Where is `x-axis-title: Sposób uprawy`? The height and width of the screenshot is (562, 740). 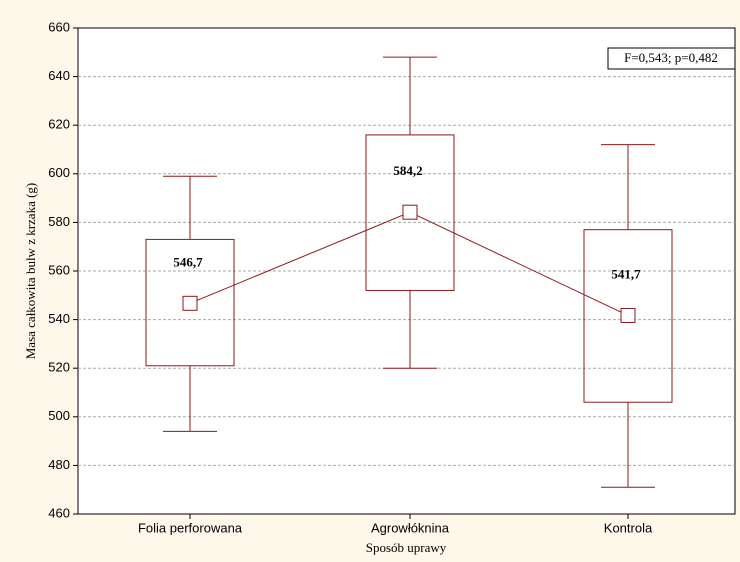
x-axis-title: Sposób uprawy is located at coordinates (406, 547).